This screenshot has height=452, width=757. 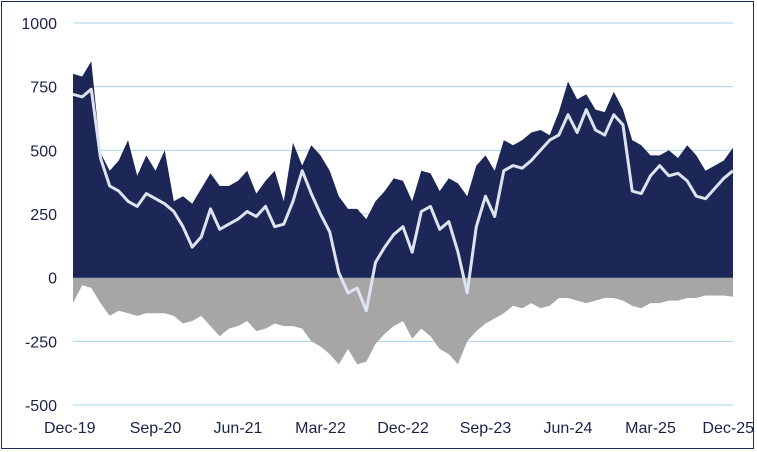 I want to click on y-tick-label: 750, so click(x=43, y=88).